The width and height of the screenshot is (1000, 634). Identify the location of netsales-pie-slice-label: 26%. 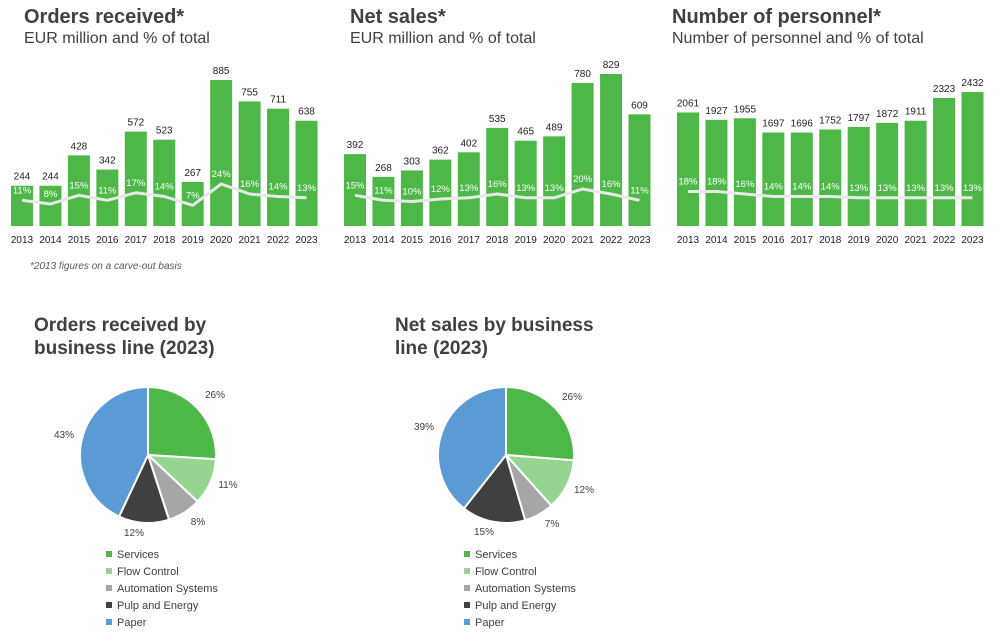
(572, 397).